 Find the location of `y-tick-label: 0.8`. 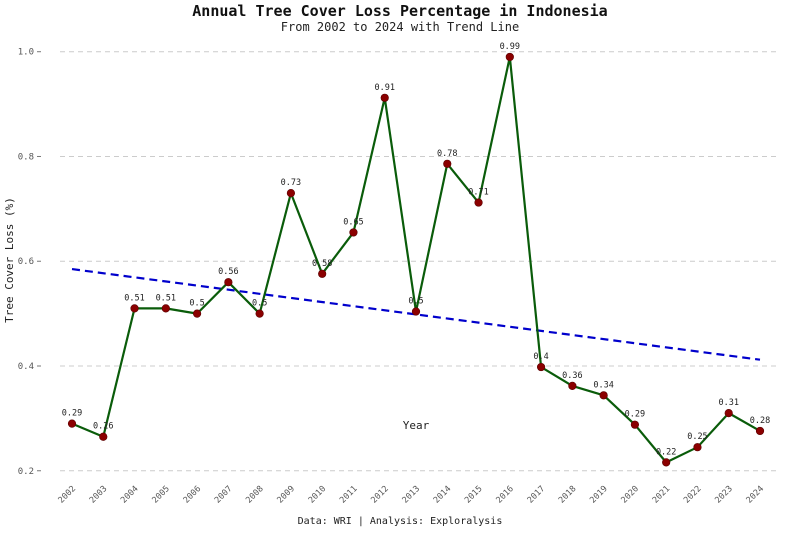

y-tick-label: 0.8 is located at coordinates (26, 157).